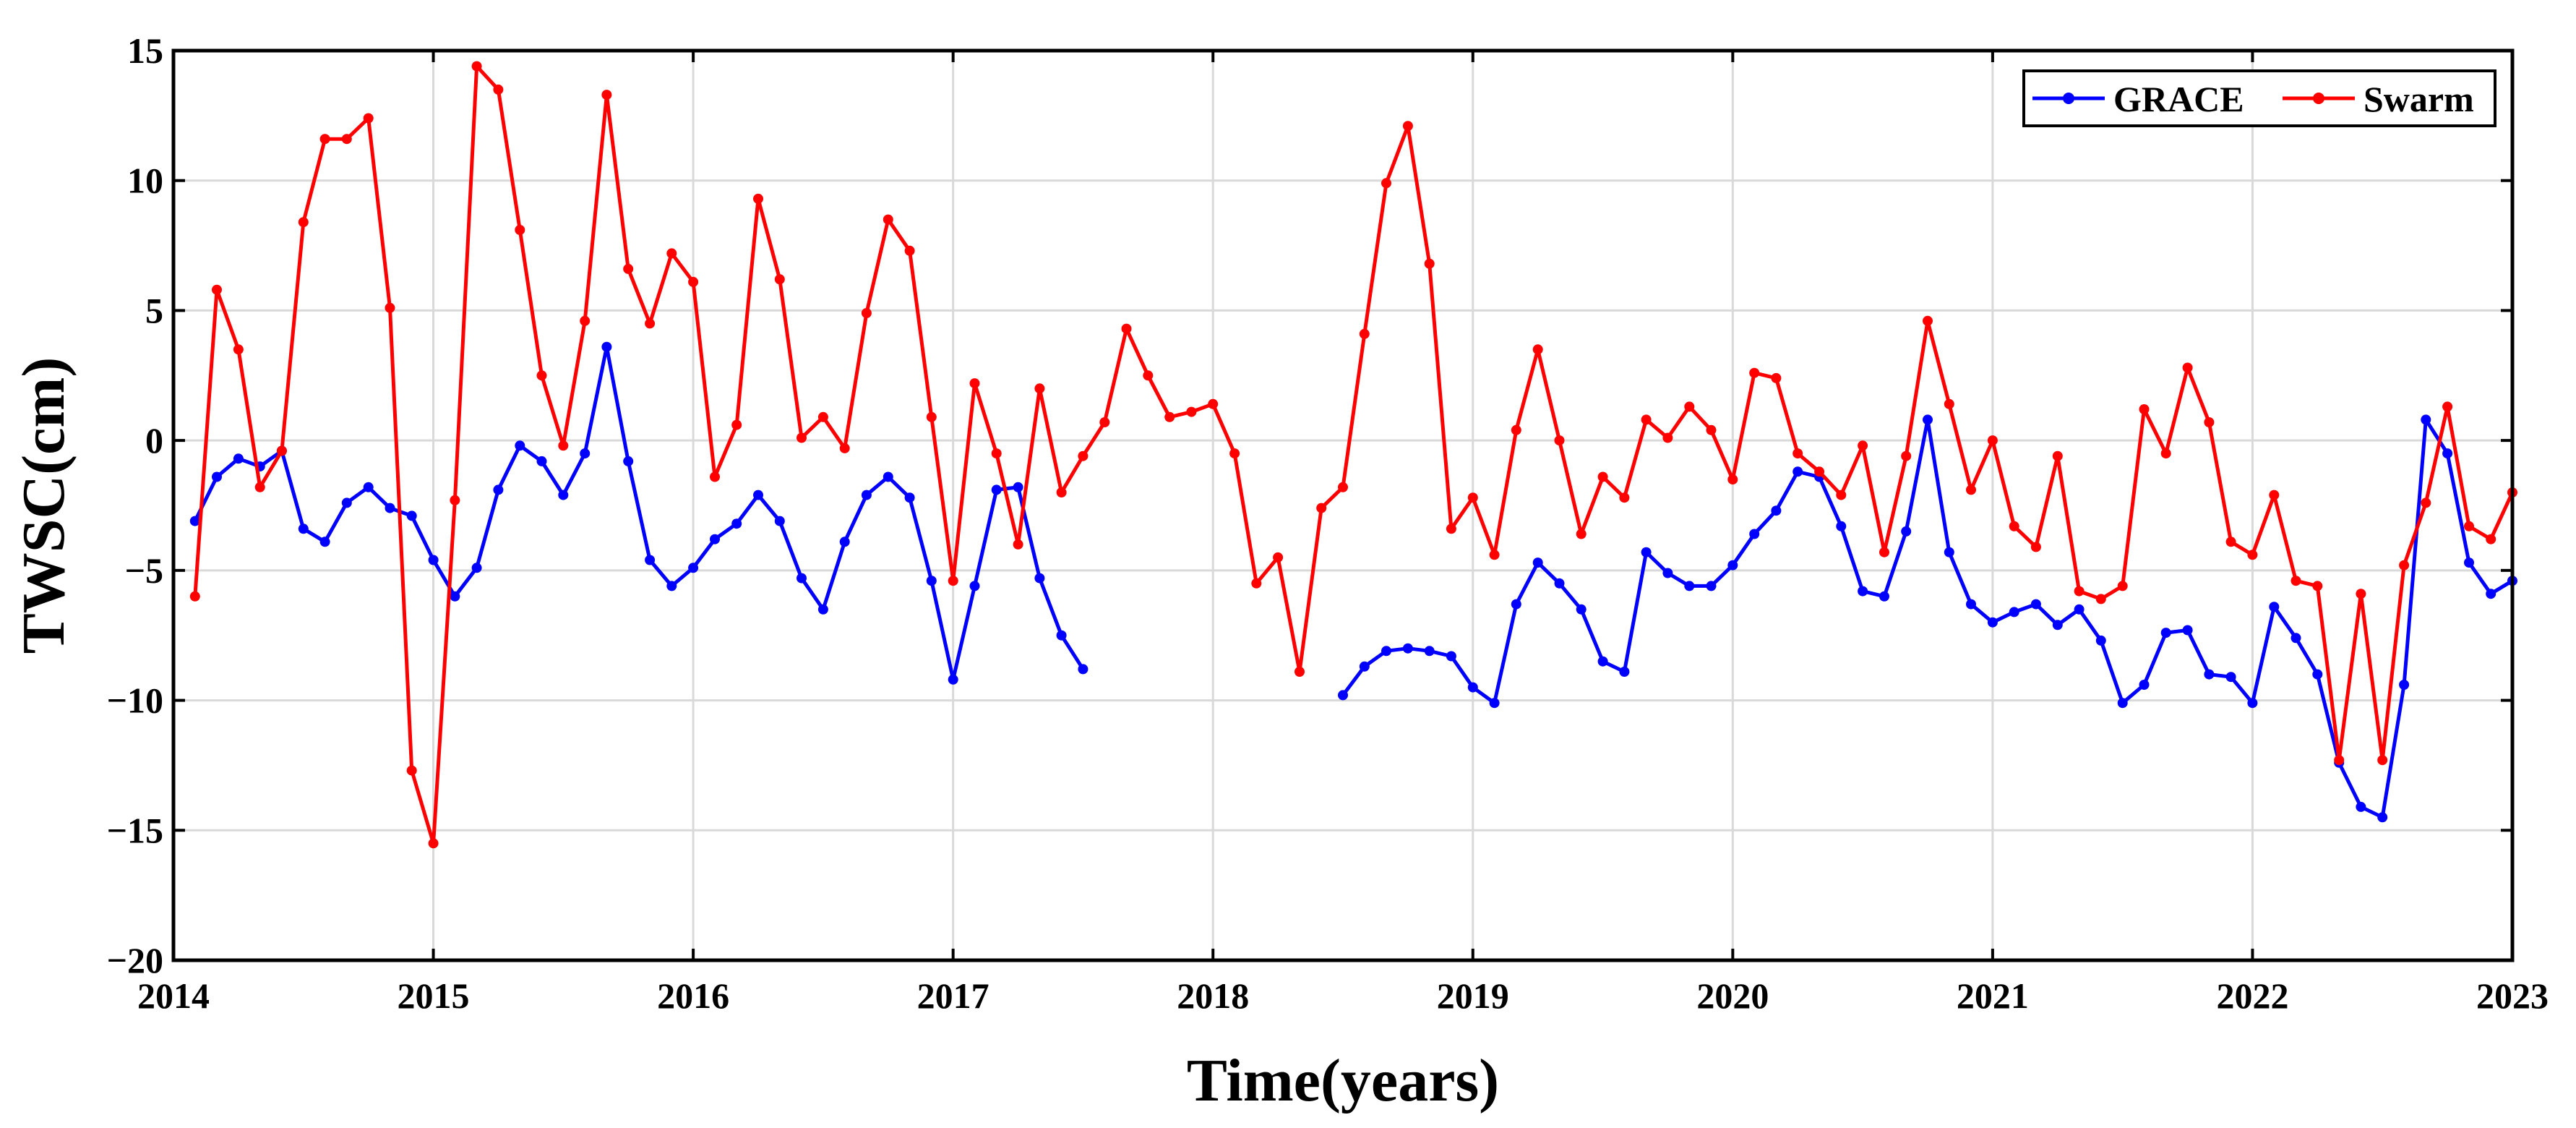 The width and height of the screenshot is (2576, 1128). What do you see at coordinates (154, 310) in the screenshot?
I see `y-tick-label: 5` at bounding box center [154, 310].